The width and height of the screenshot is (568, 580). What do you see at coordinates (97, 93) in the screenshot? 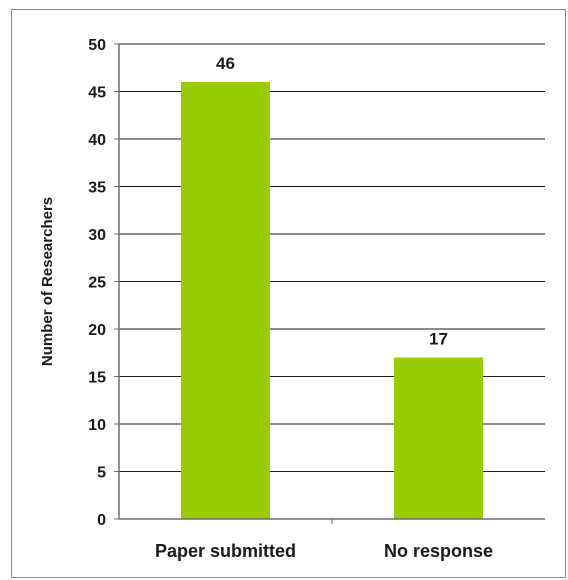
I see `y-tick-label: 45` at bounding box center [97, 93].